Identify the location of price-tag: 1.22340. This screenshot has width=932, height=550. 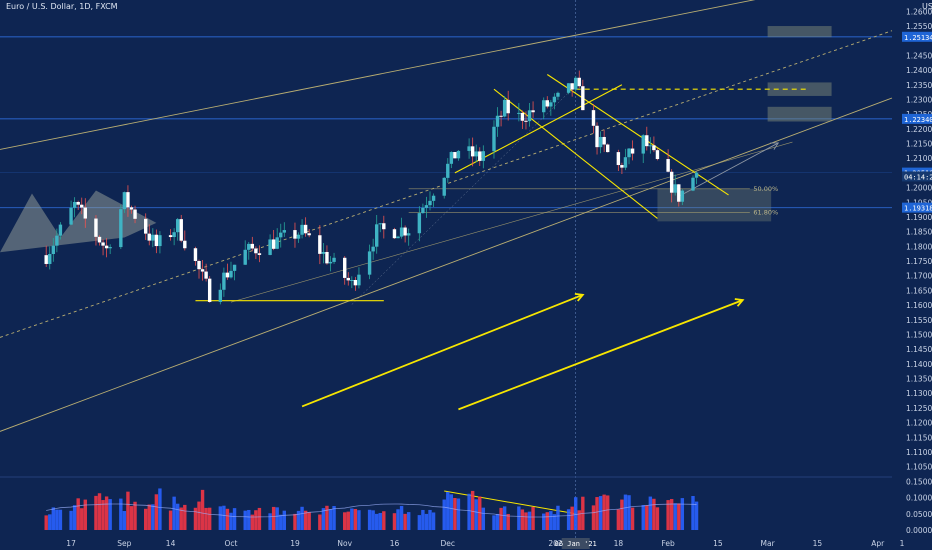
(917, 118).